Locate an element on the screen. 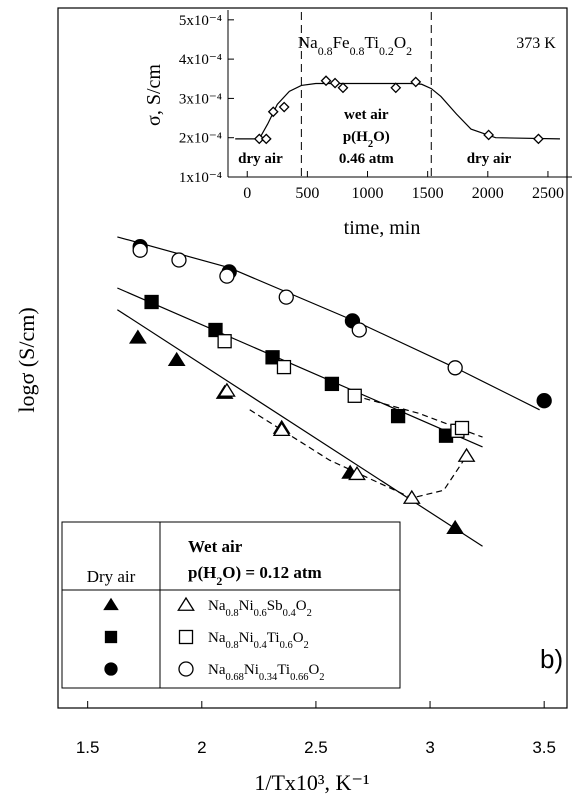 This screenshot has width=574, height=803. x-tick-label: 2.5 is located at coordinates (316, 747).